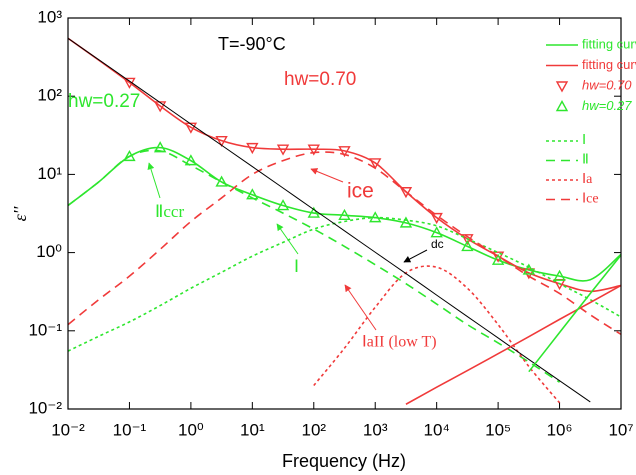 The image size is (636, 475). Describe the element at coordinates (587, 179) in the screenshot. I see `legend-label: Ⅰa` at that location.